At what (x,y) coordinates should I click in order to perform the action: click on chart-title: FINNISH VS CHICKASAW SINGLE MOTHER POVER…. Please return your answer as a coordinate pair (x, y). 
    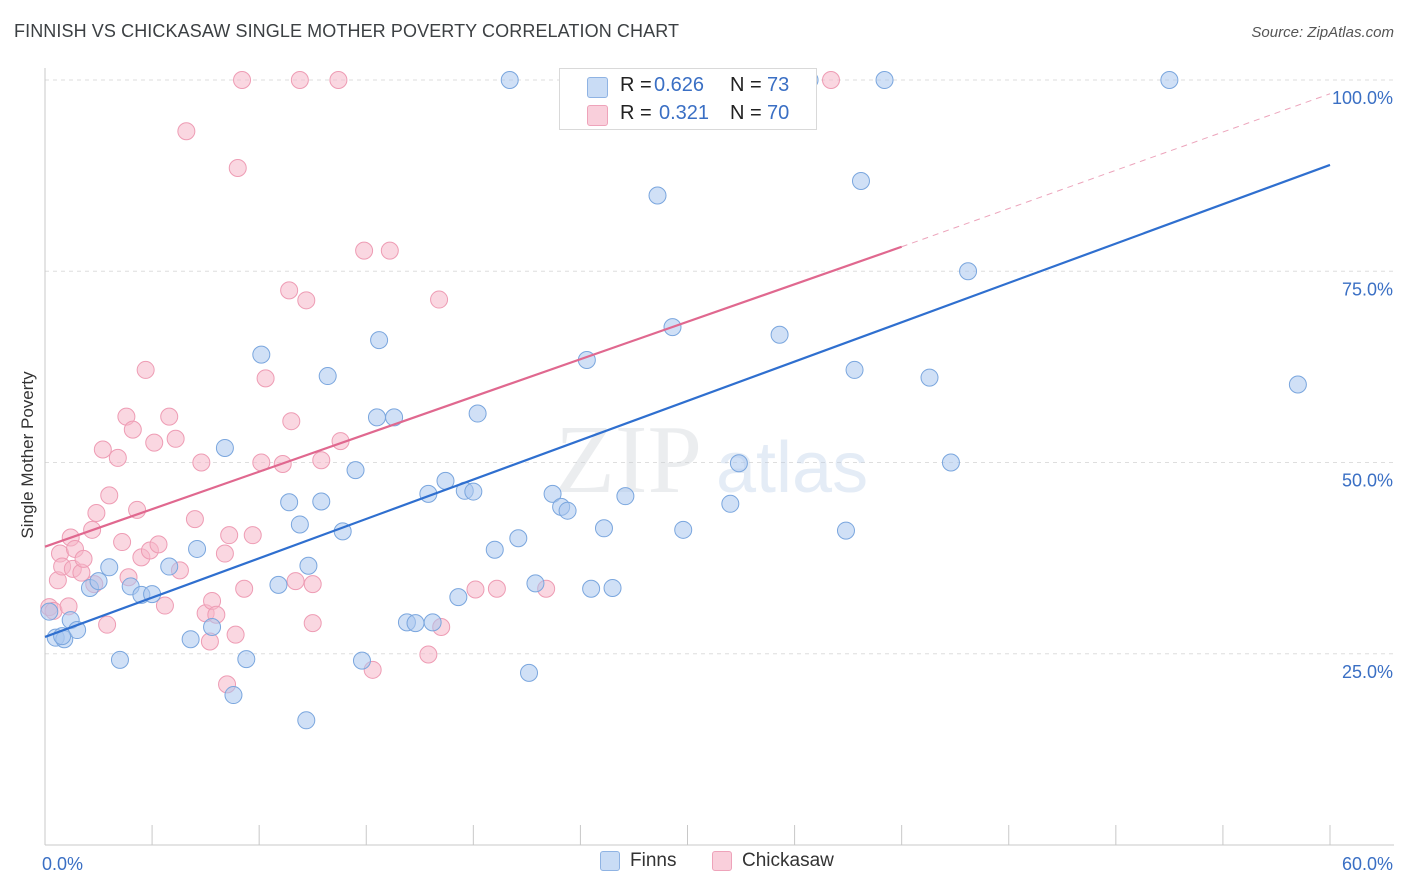
    Looking at the image, I should click on (347, 31).